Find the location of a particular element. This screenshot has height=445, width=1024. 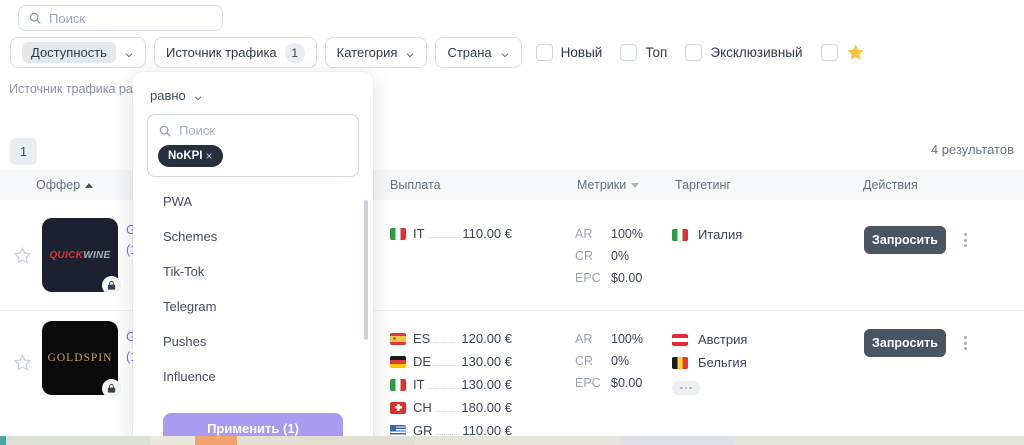

metric-value: $0.00 is located at coordinates (627, 383).